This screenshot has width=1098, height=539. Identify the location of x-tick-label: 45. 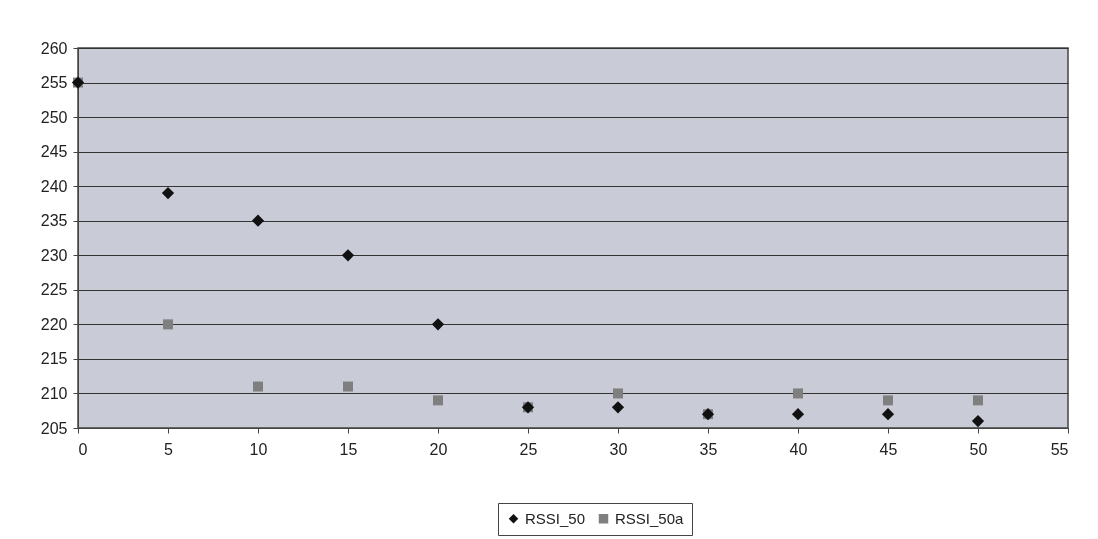
(888, 449).